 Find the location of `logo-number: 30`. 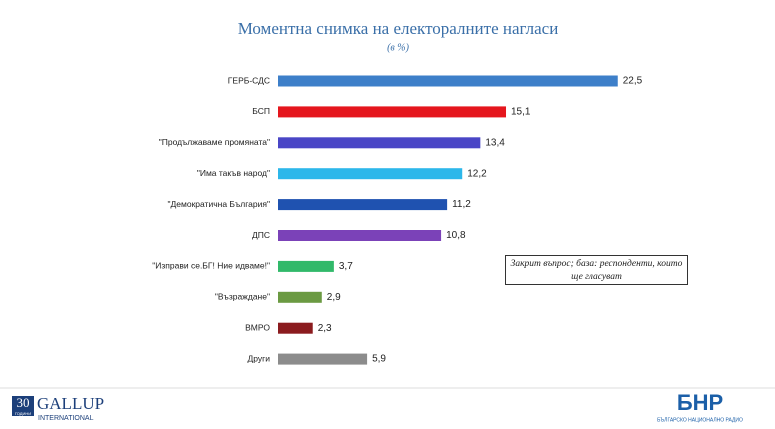

logo-number: 30 is located at coordinates (23, 402).